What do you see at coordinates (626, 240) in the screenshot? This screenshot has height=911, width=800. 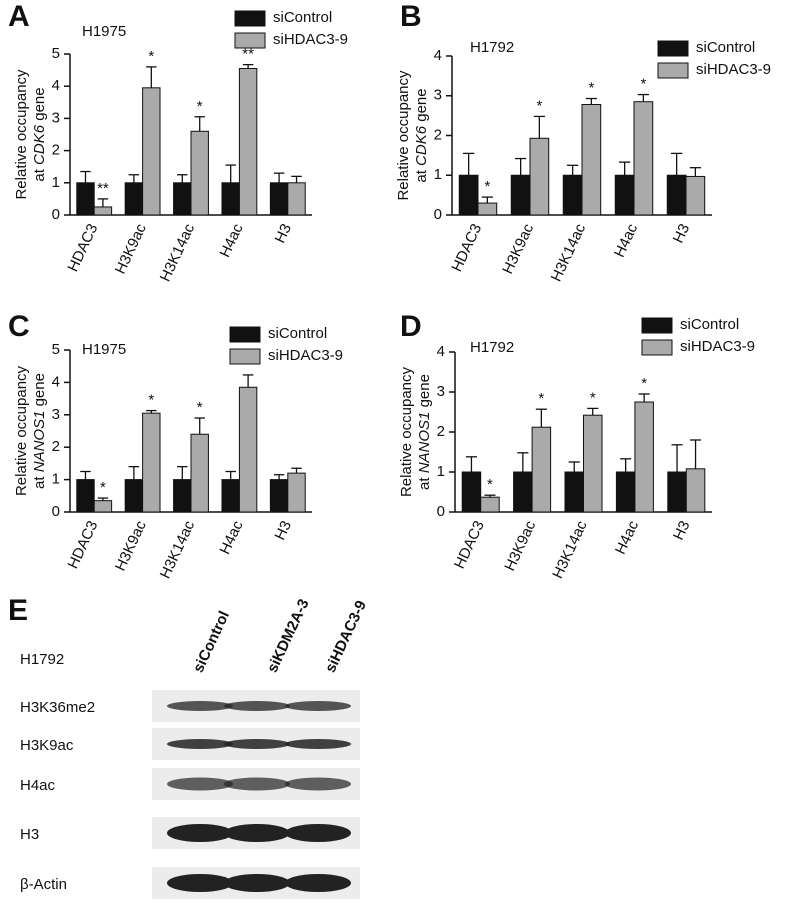 I see `x-tick-label: H4ac` at bounding box center [626, 240].